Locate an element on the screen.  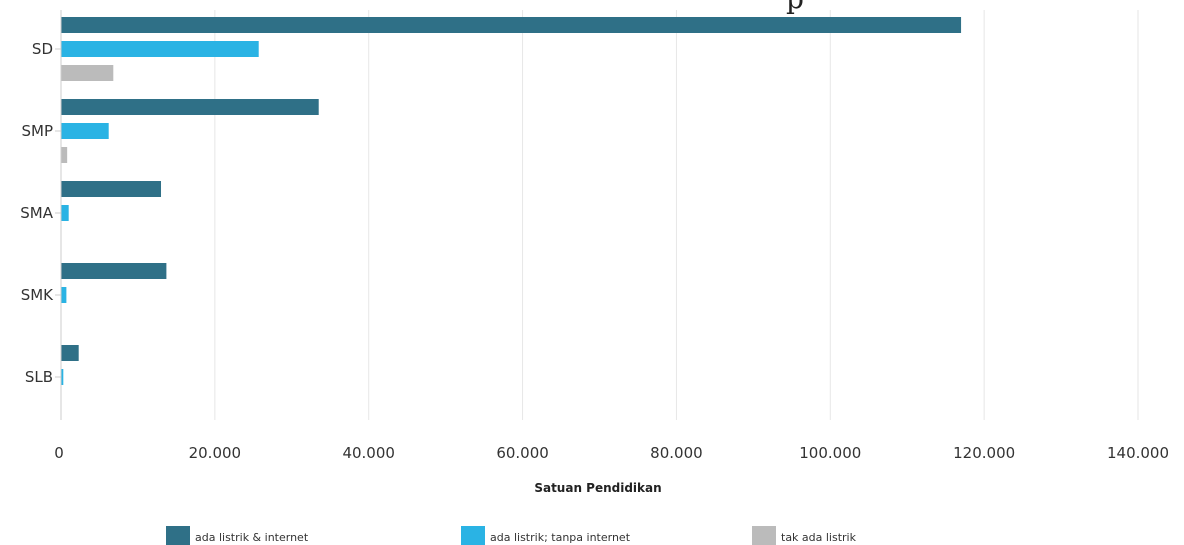
x-tick-label: 100.000 is located at coordinates (830, 453).